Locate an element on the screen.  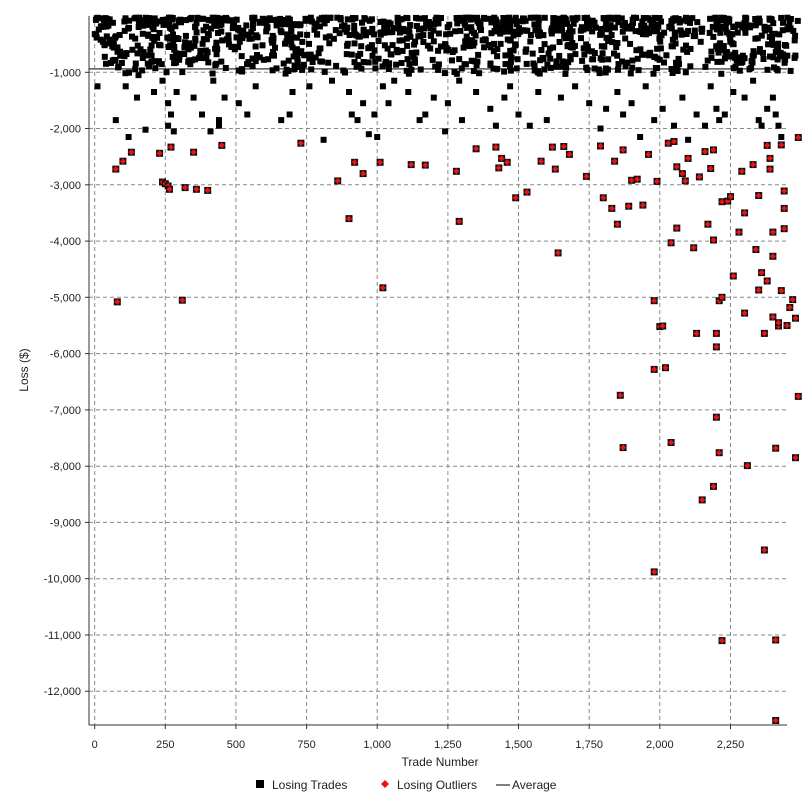
x-tick-label: 750 is located at coordinates (306, 745).